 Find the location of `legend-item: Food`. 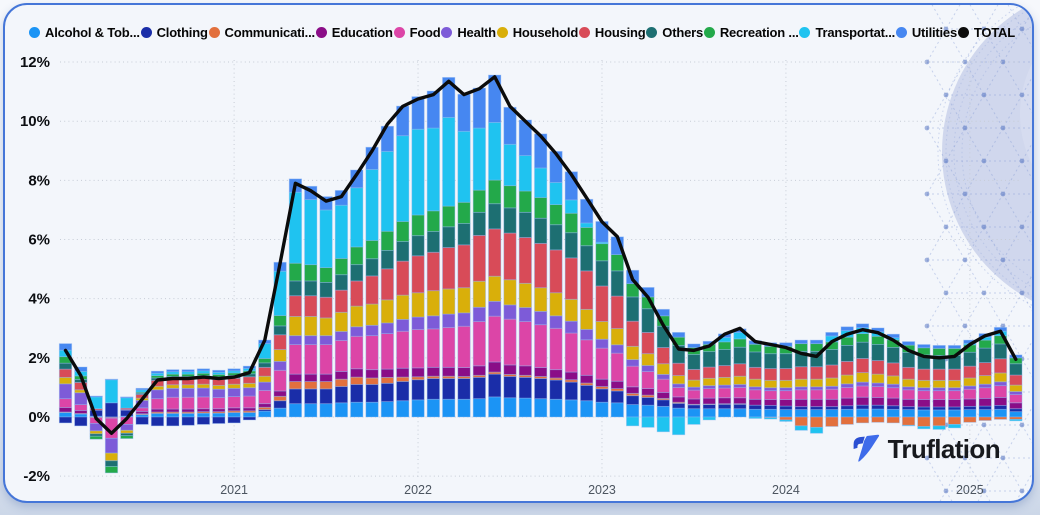

legend-item: Food is located at coordinates (417, 32).